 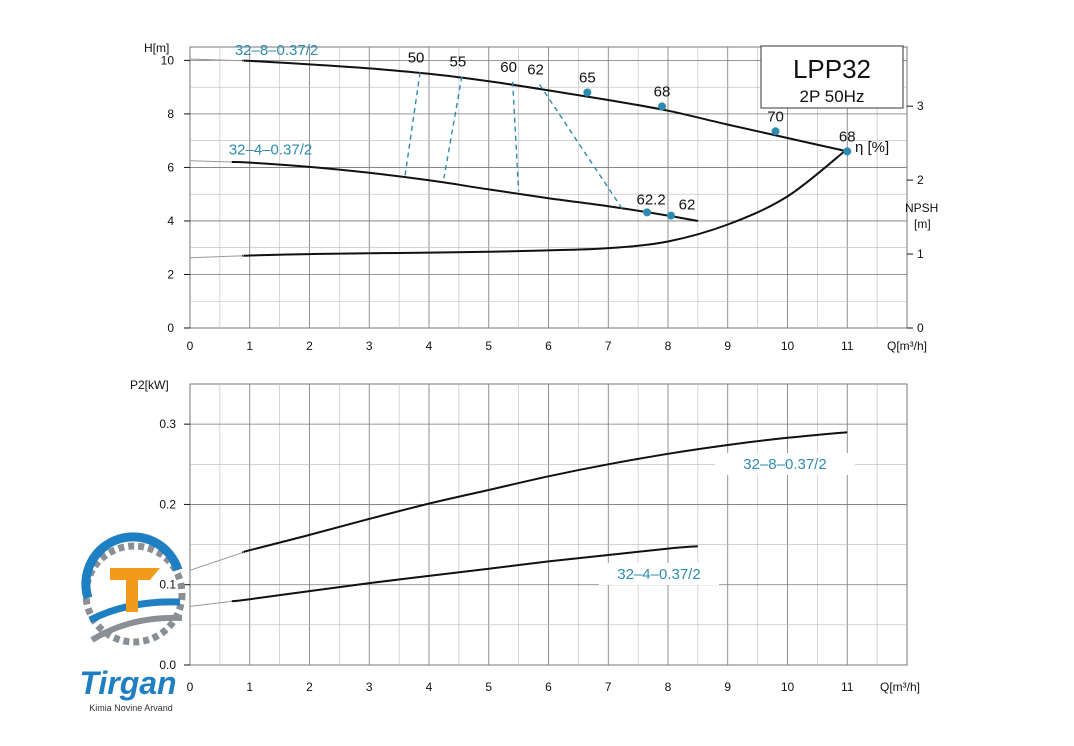 I want to click on y-tick-label: 0.1, so click(x=167, y=585).